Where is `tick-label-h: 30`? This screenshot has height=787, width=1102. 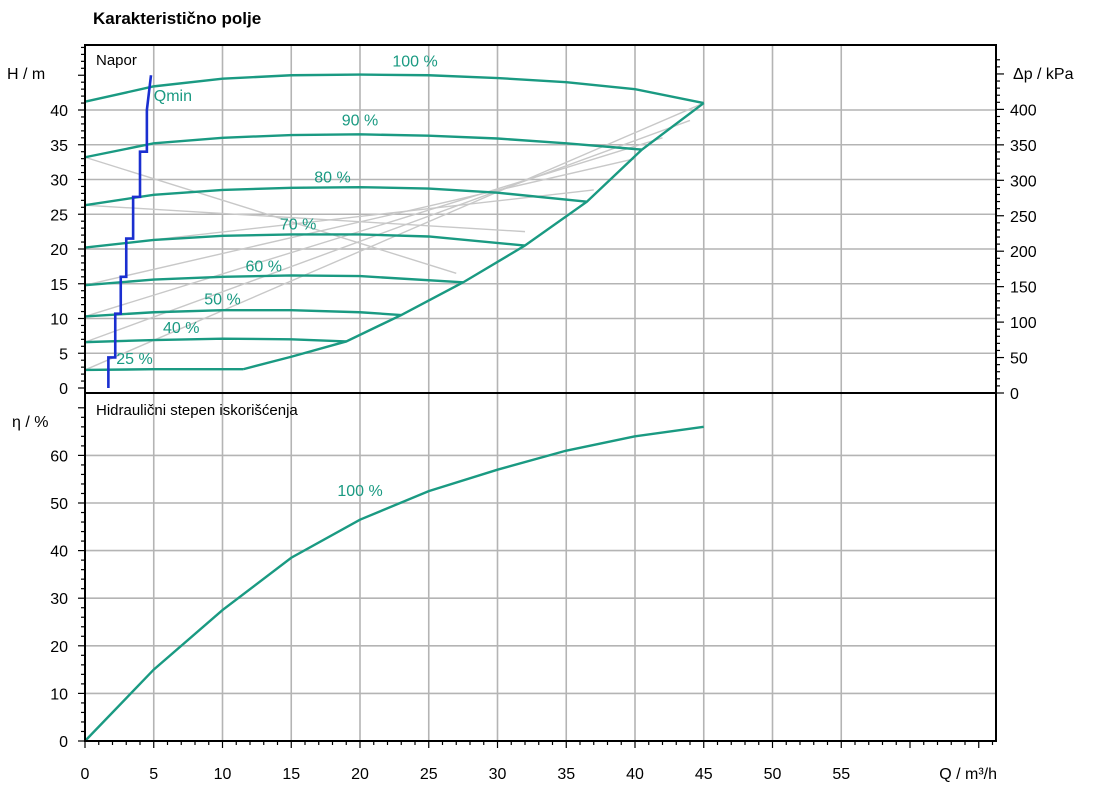 tick-label-h: 30 is located at coordinates (59, 181).